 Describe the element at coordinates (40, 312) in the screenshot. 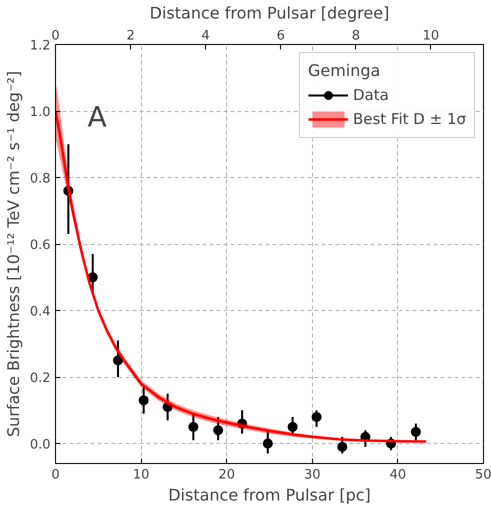

I see `y-tick-label: 0.4` at that location.